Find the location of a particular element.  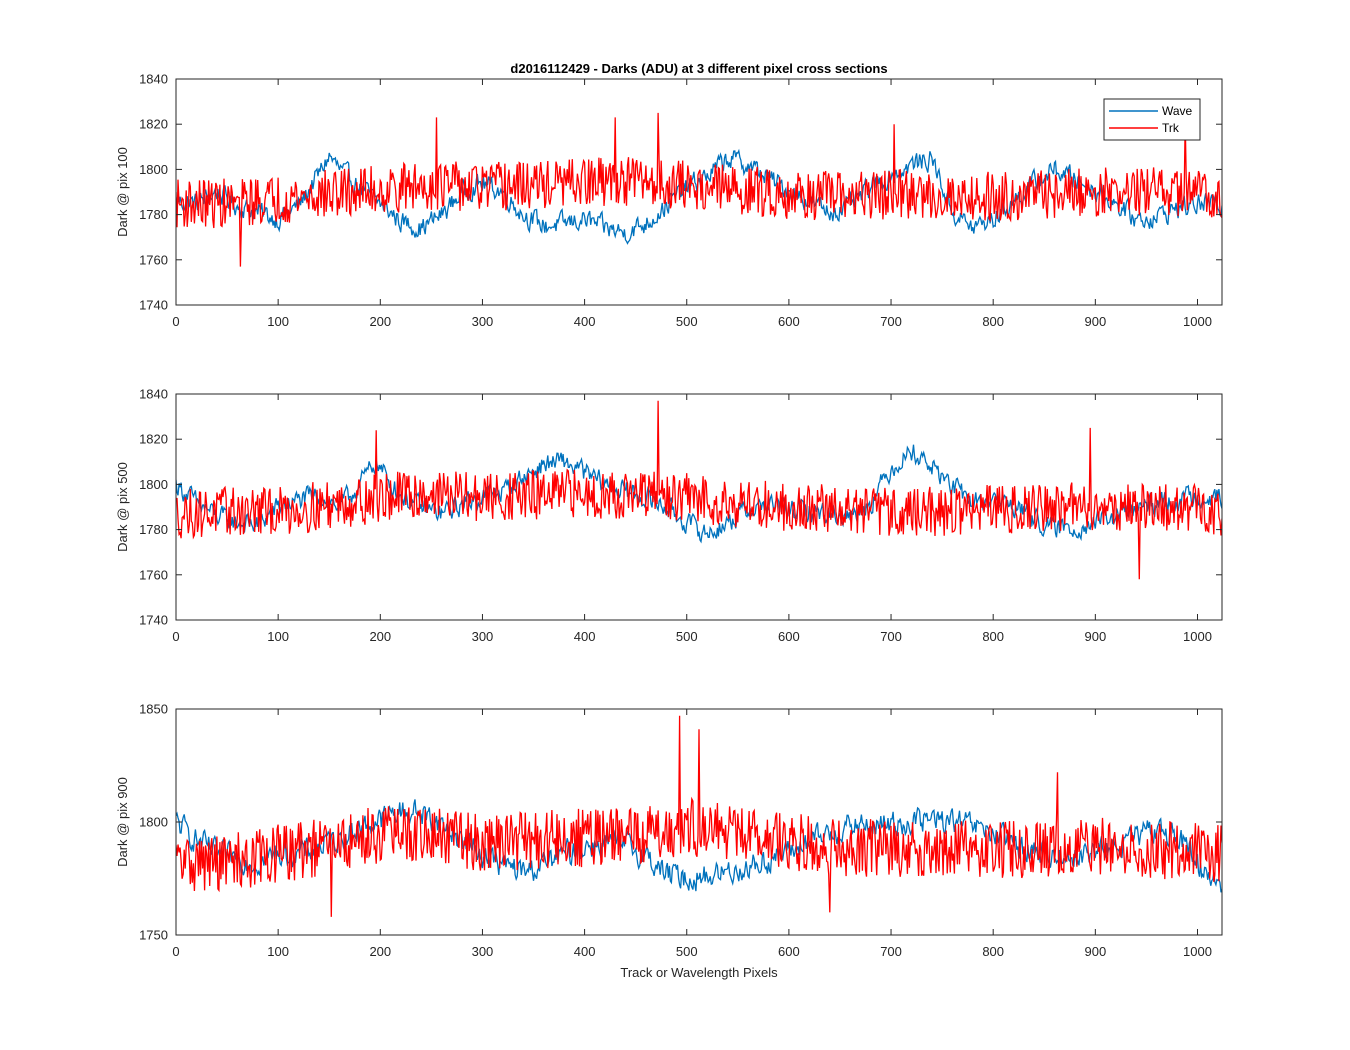

legend-box is located at coordinates (1152, 119).